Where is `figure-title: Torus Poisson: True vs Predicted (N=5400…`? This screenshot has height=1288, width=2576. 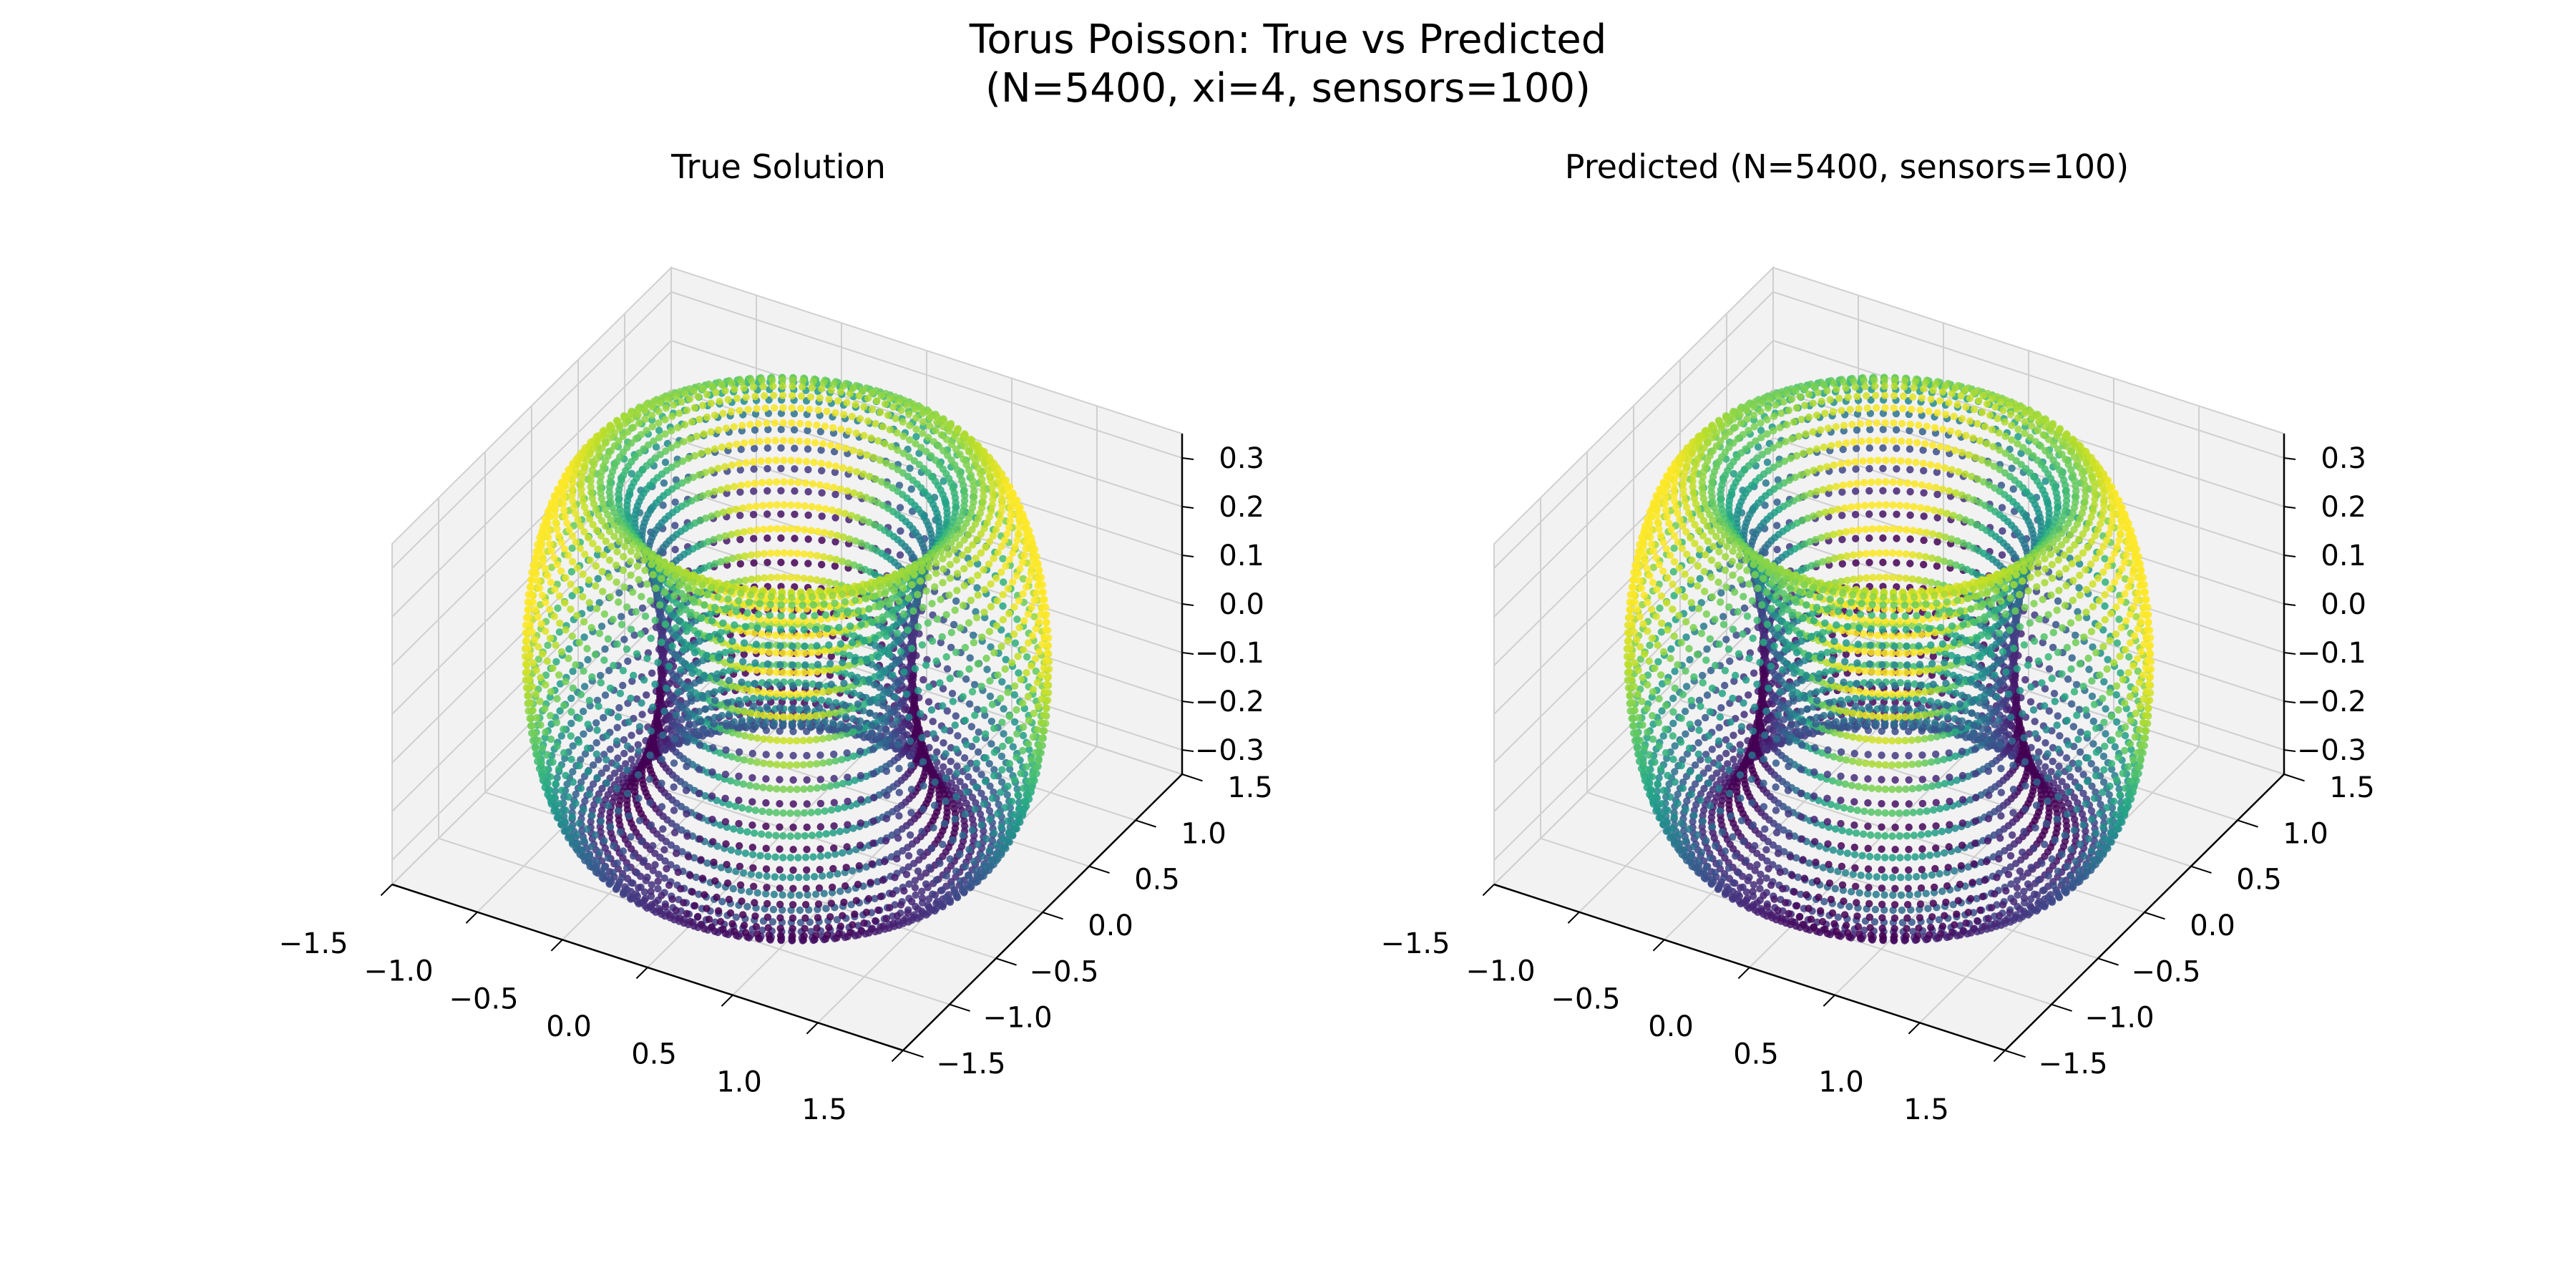
figure-title: Torus Poisson: True vs Predicted (N=5400… is located at coordinates (1288, 64).